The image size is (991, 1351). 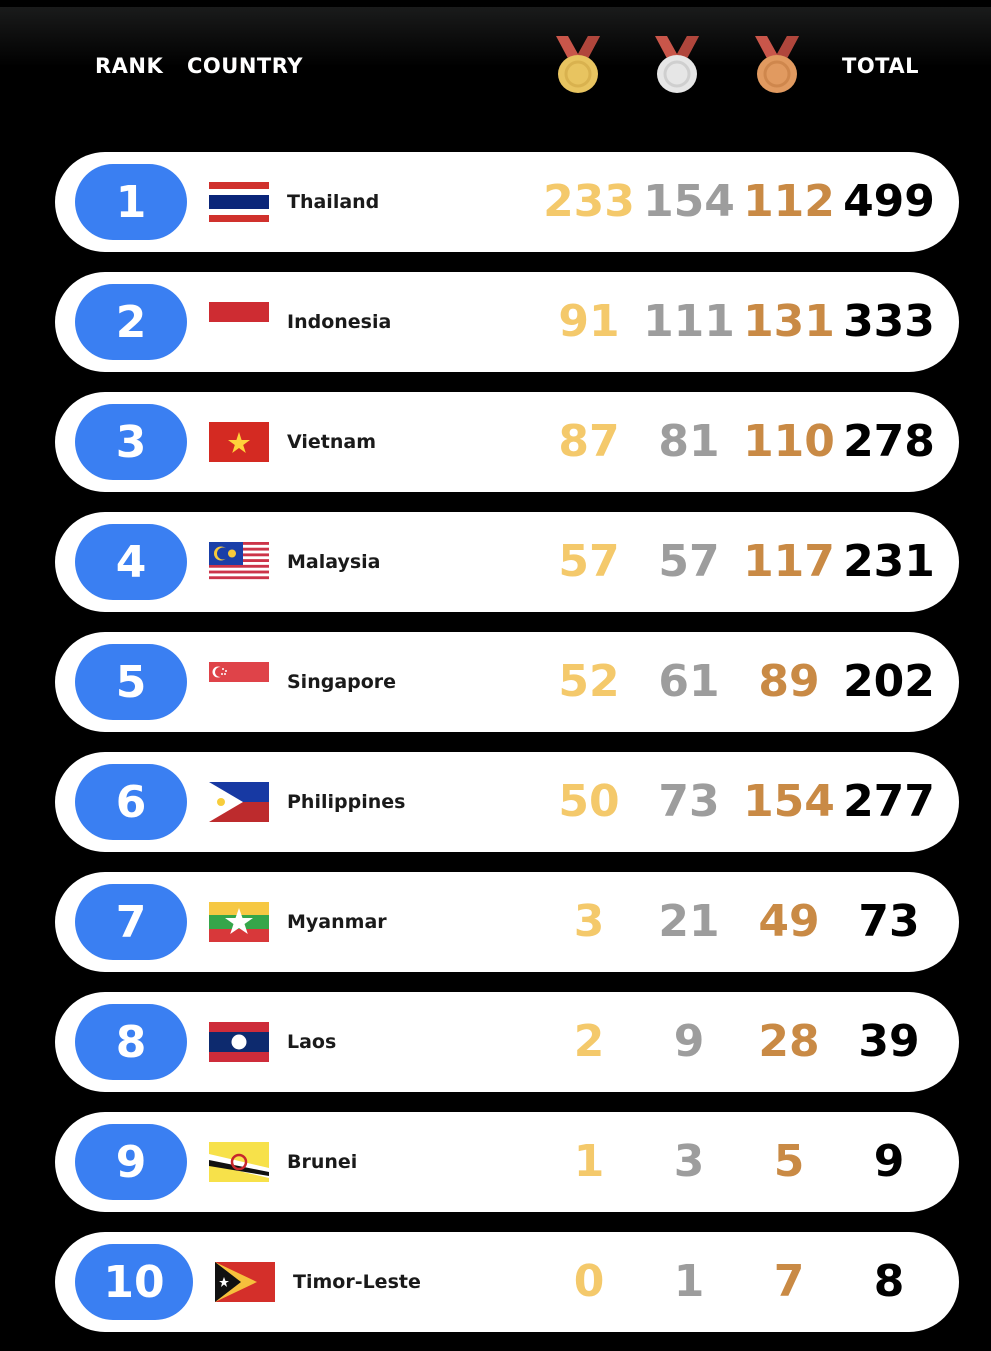 I want to click on gold-count: 57, so click(x=589, y=561).